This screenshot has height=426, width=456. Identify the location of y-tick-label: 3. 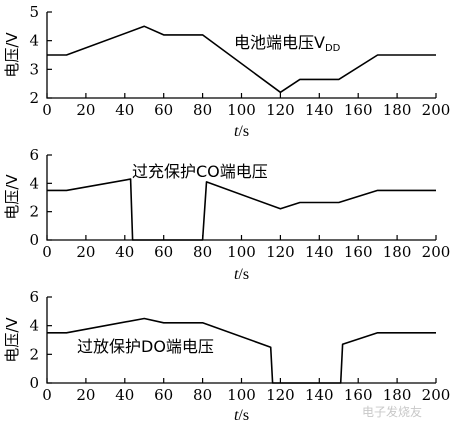
(34, 69).